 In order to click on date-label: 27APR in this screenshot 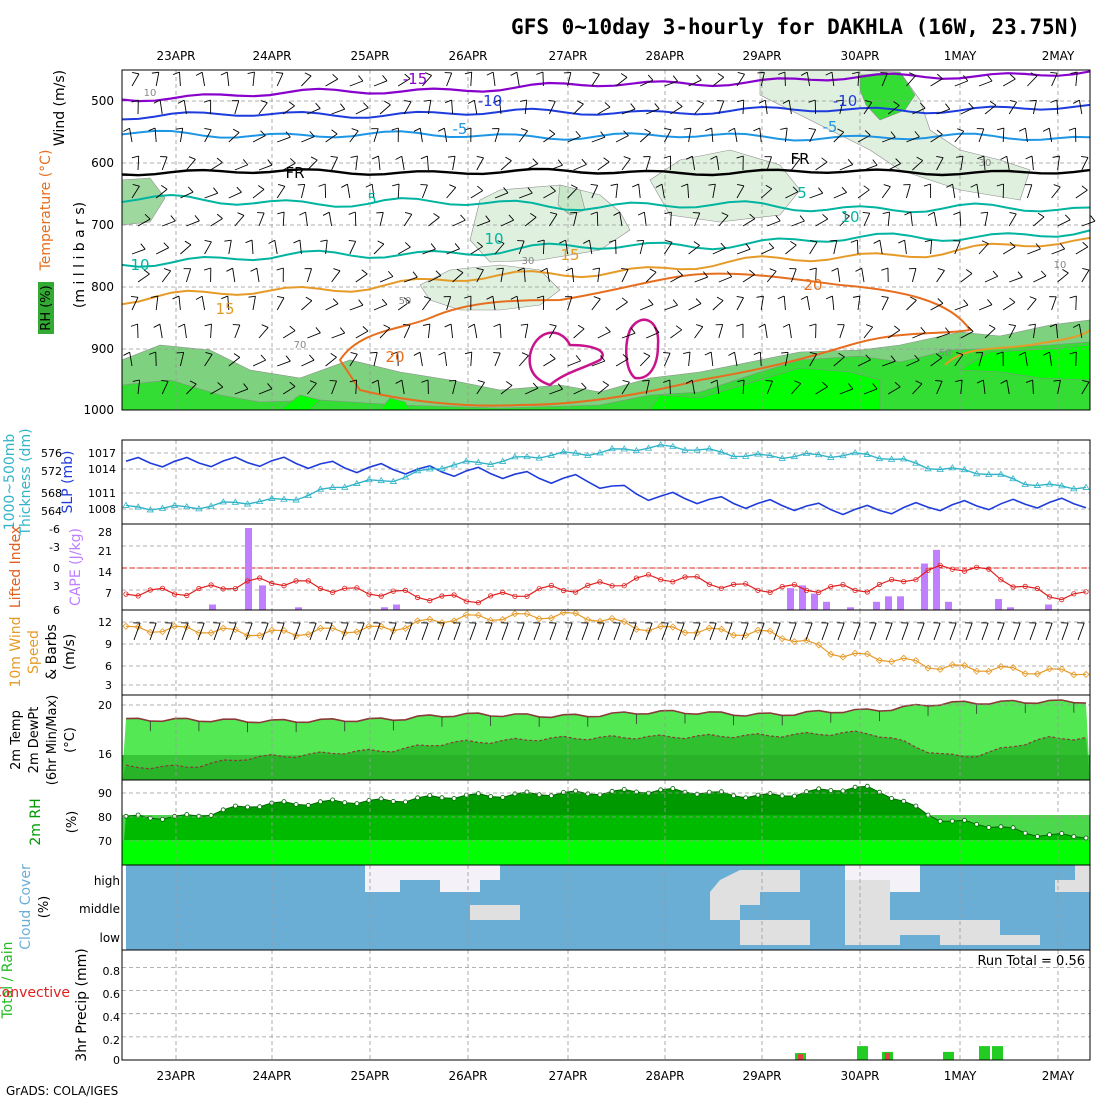, I will do `click(567, 56)`.